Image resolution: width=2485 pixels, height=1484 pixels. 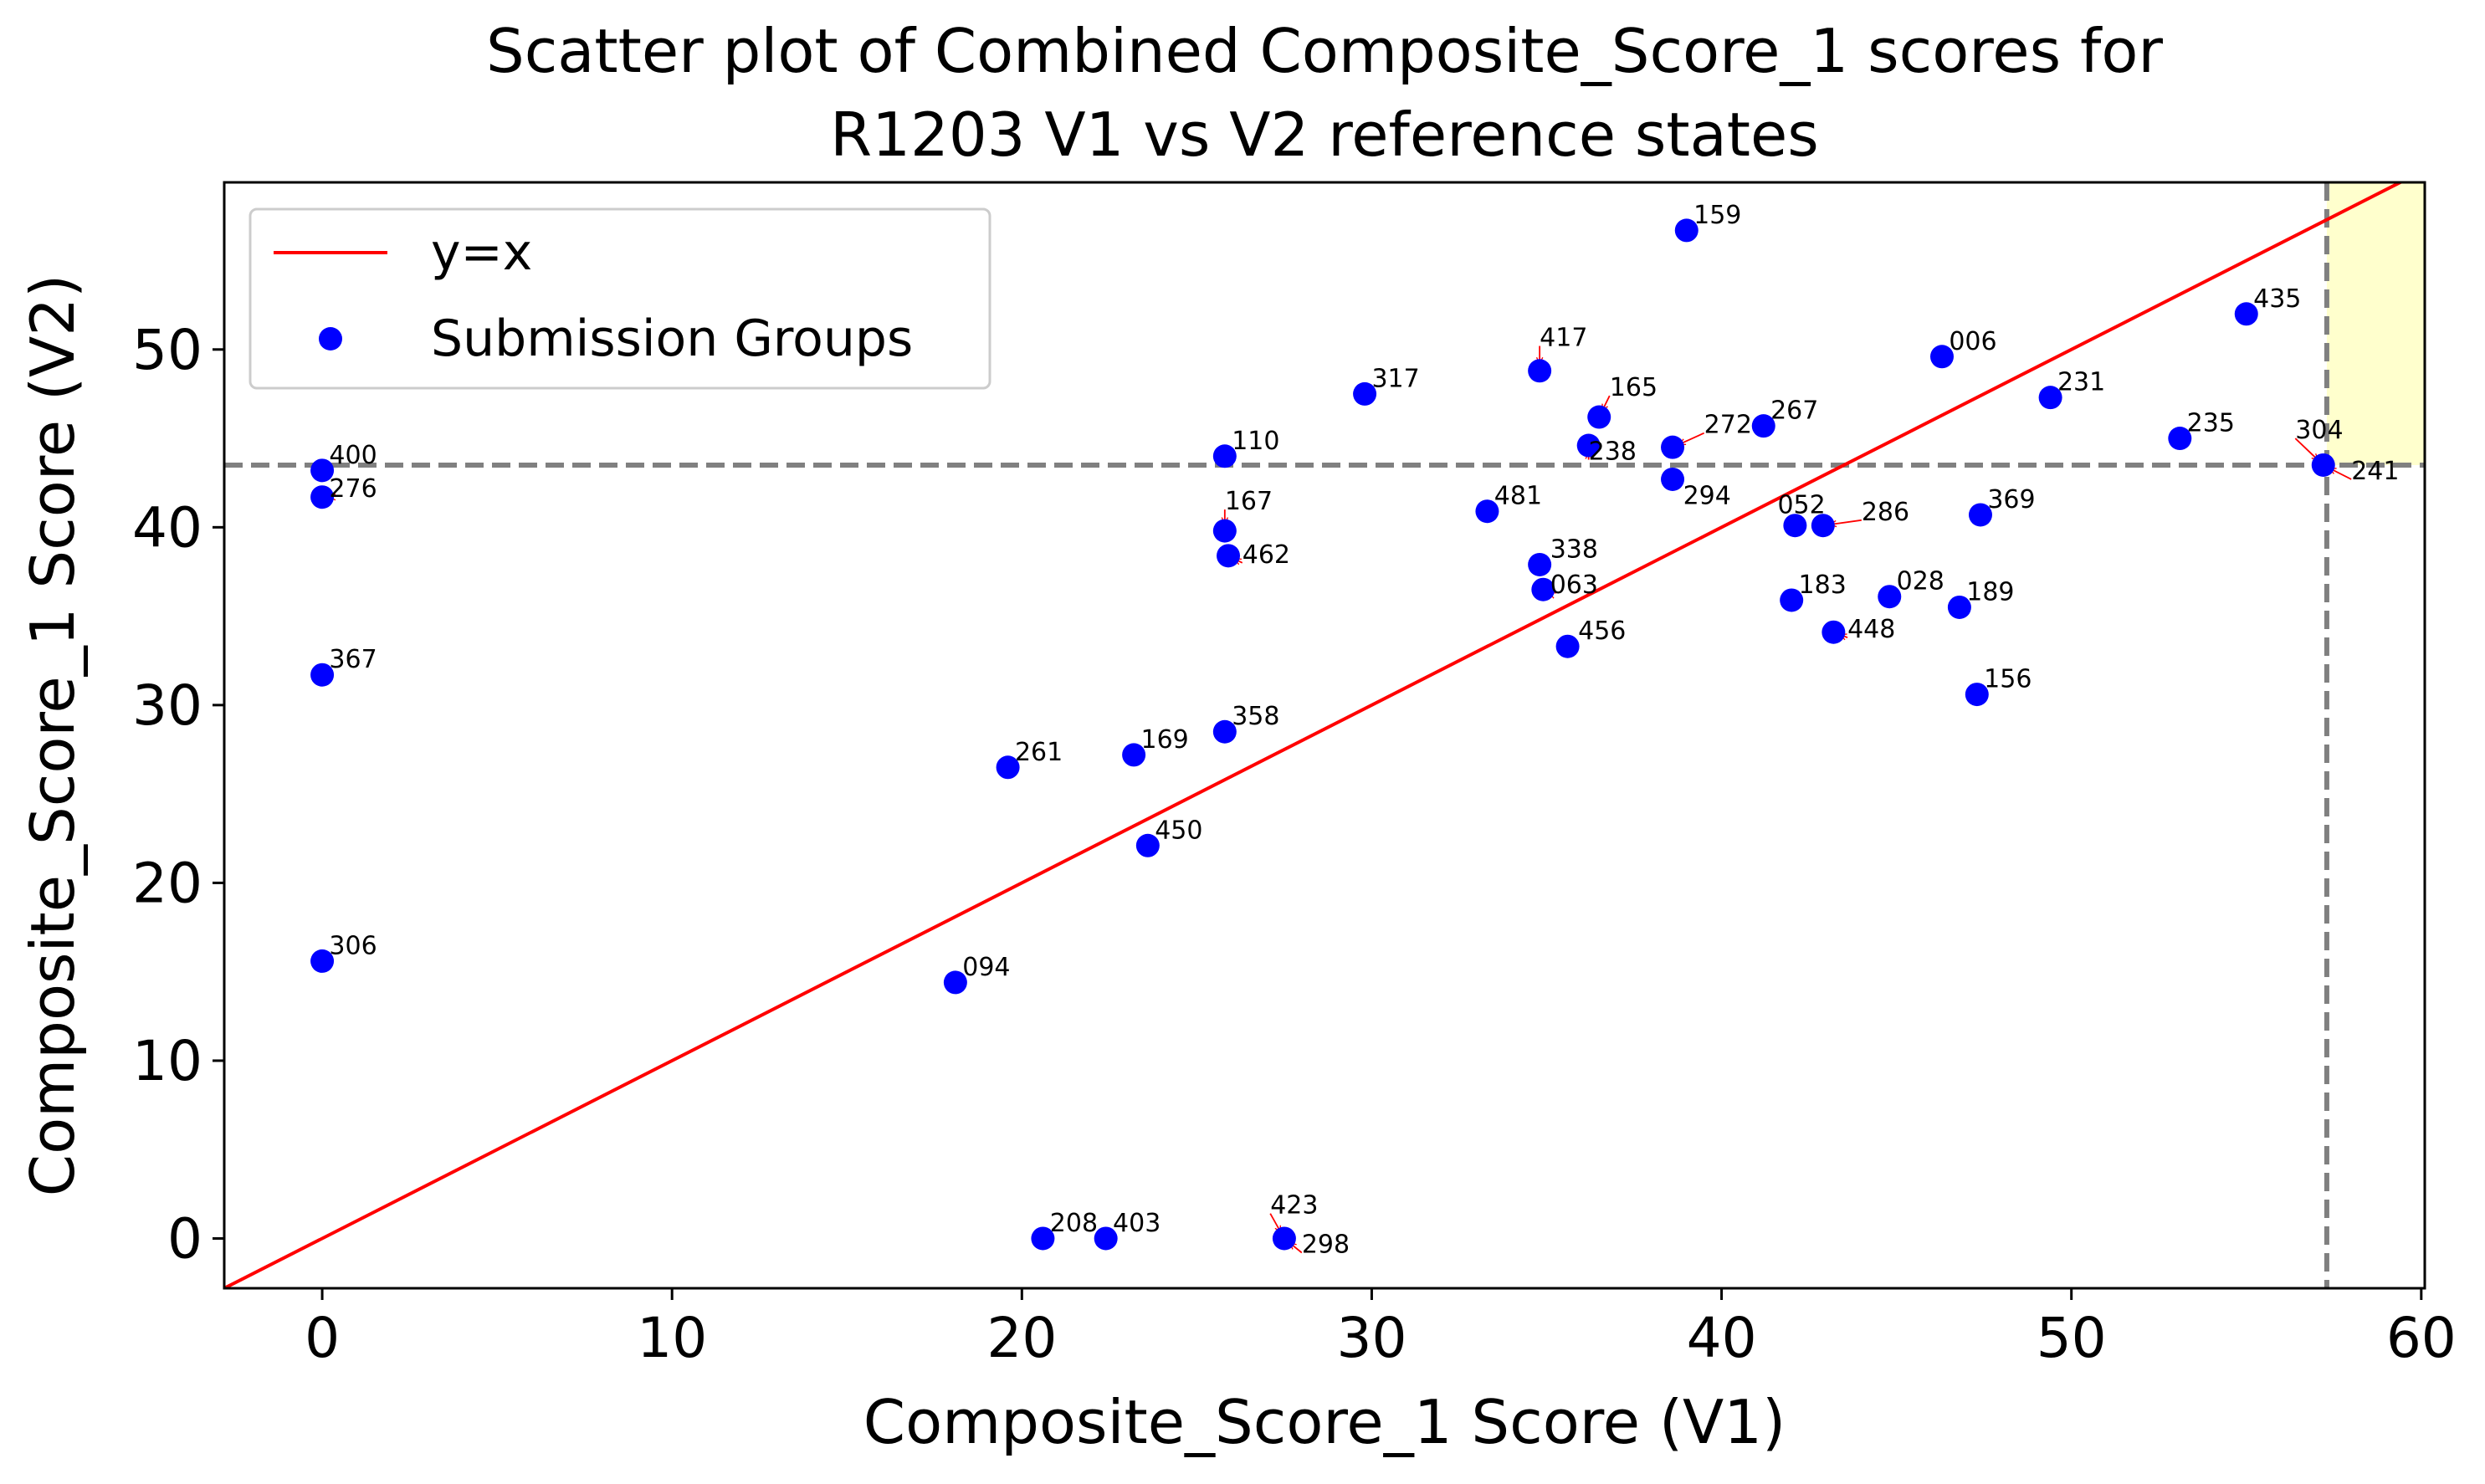 What do you see at coordinates (1801, 504) in the screenshot?
I see `point-label-052: 052` at bounding box center [1801, 504].